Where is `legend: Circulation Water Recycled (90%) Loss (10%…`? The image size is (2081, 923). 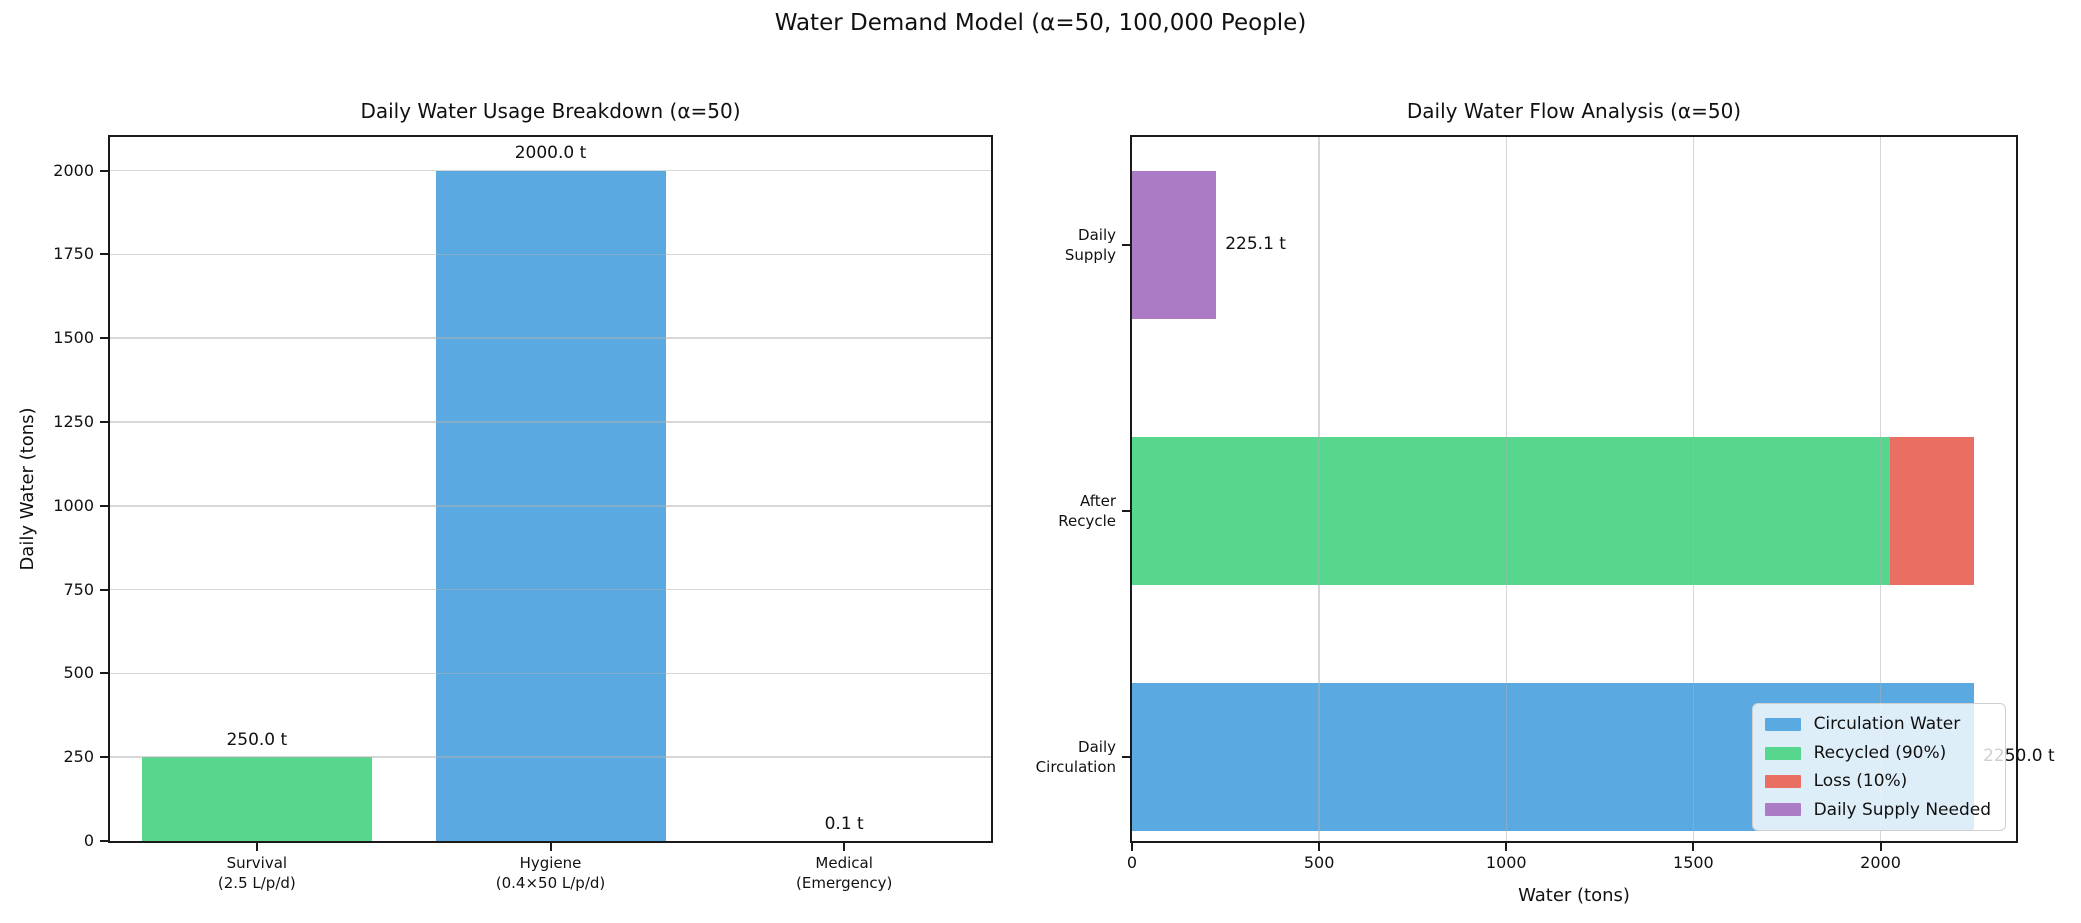
legend: Circulation Water Recycled (90%) Loss (10%… is located at coordinates (1878, 767).